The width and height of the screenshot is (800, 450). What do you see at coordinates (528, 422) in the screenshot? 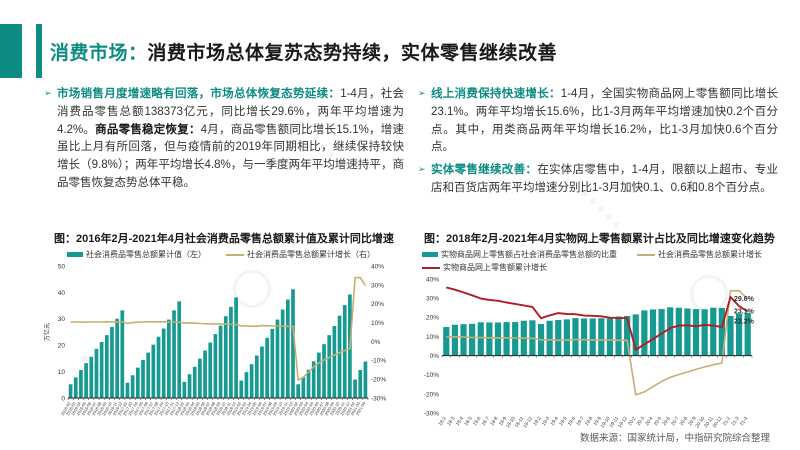
I see `svg-text: 18-12` at bounding box center [528, 422].